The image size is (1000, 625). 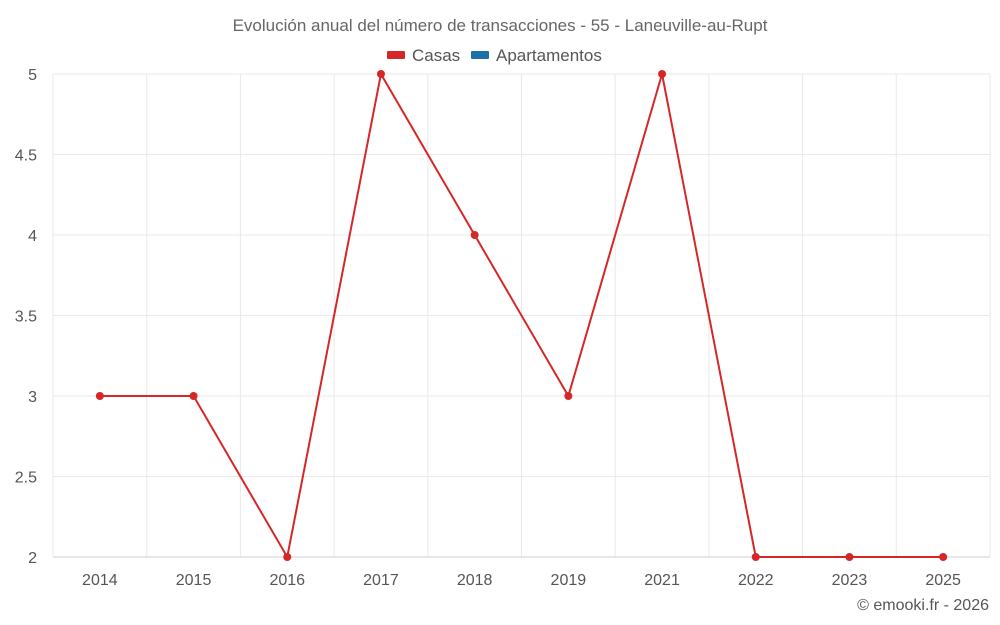 I want to click on legend-item-casas: Casas, so click(x=423, y=55).